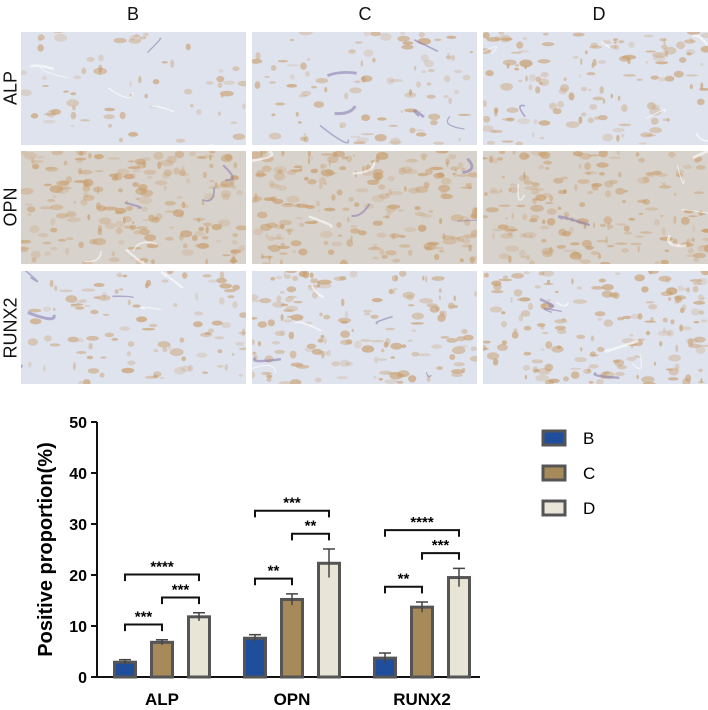 This screenshot has width=708, height=710. Describe the element at coordinates (162, 699) in the screenshot. I see `x-tick-label: ALP` at that location.